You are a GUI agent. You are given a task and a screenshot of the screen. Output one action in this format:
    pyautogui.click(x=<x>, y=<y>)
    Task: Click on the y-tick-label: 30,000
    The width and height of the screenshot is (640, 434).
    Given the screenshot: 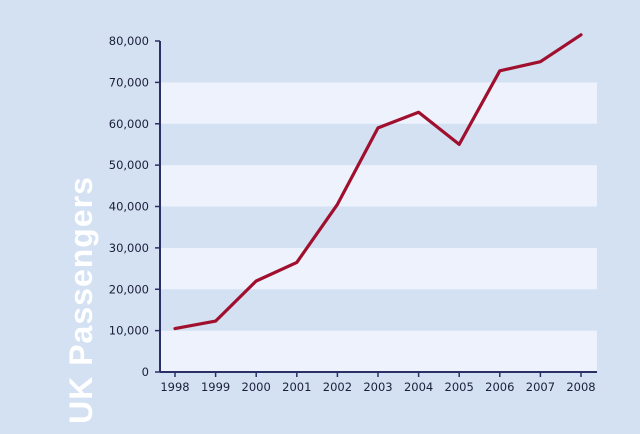 What is the action you would take?
    pyautogui.click(x=129, y=248)
    